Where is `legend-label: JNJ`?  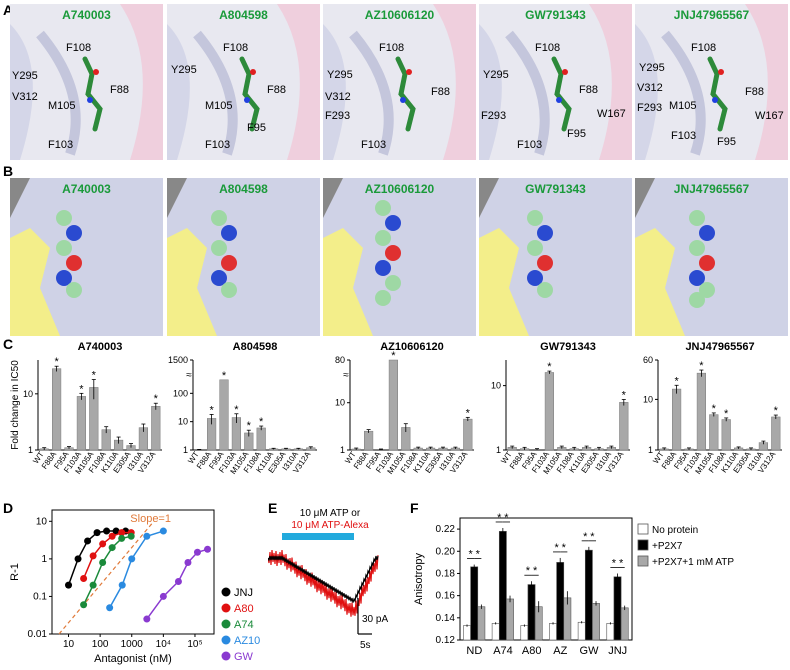
legend-label: JNJ is located at coordinates (243, 593).